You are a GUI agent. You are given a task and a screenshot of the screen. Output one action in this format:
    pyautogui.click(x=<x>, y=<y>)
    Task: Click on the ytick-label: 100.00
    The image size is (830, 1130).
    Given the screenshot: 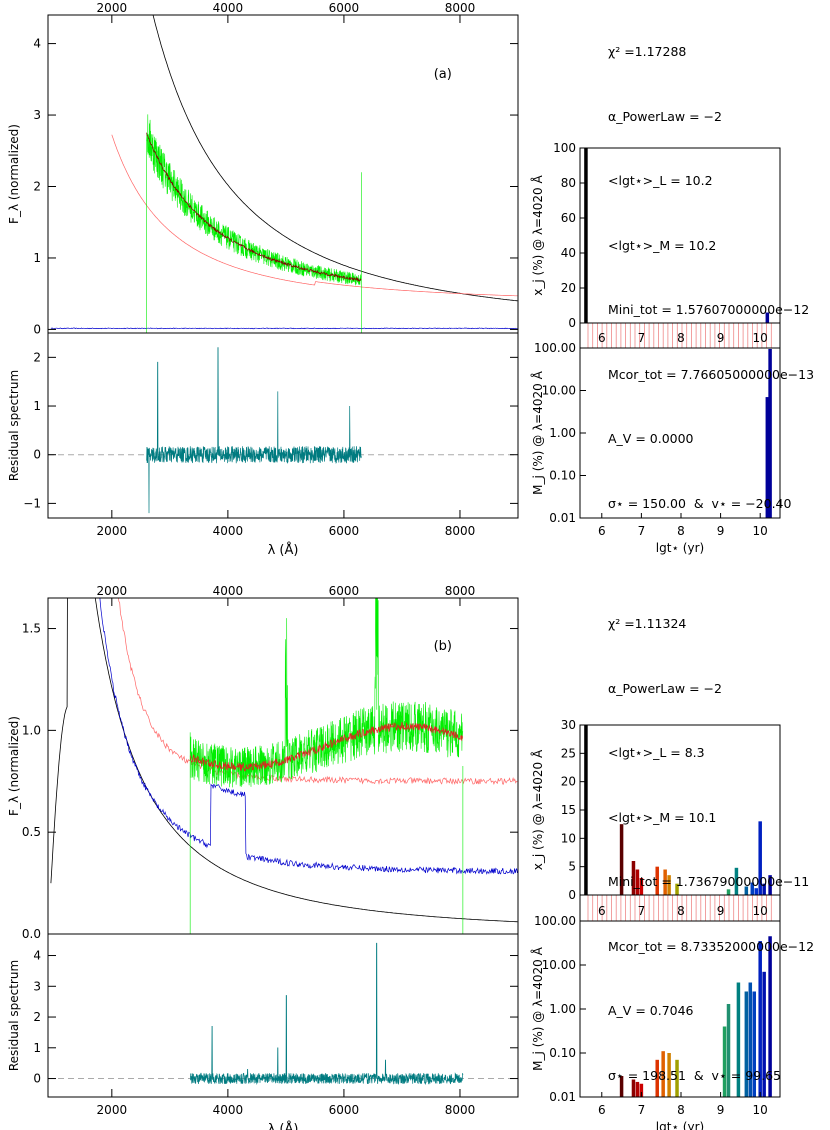 What is the action you would take?
    pyautogui.click(x=555, y=921)
    